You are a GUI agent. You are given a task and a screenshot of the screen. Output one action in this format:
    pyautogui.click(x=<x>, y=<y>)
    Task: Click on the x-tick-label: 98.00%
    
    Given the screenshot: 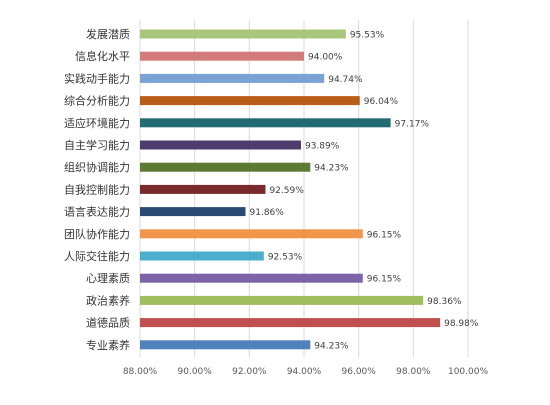 What is the action you would take?
    pyautogui.click(x=413, y=372)
    